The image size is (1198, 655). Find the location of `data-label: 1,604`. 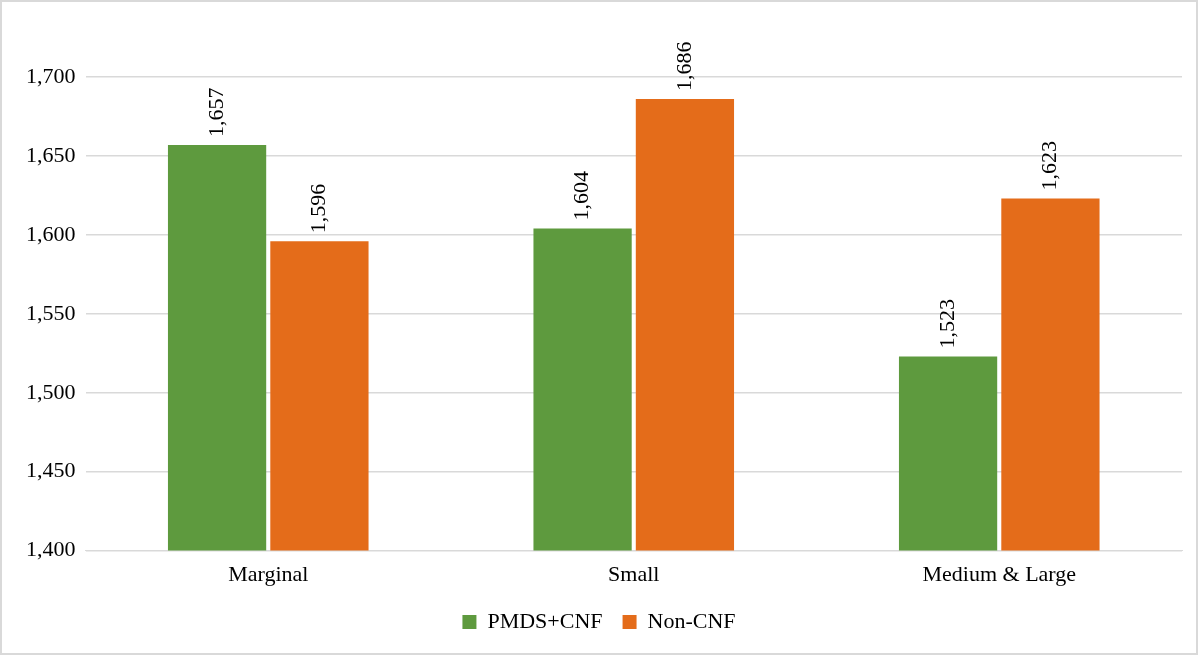

data-label: 1,604 is located at coordinates (581, 196).